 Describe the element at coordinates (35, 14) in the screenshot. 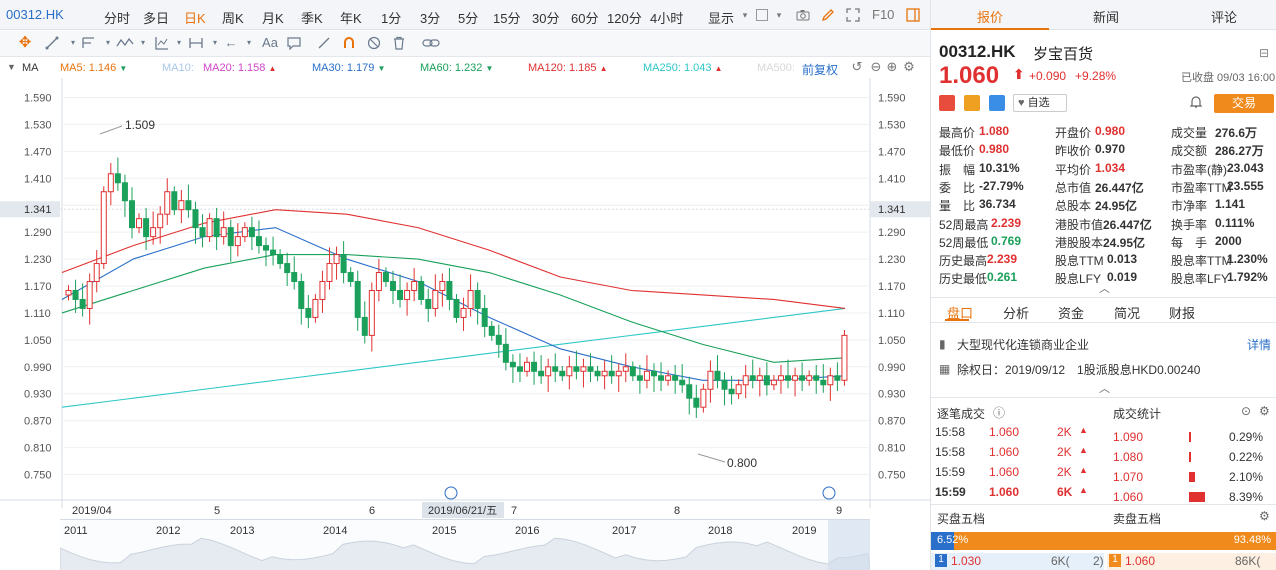

I see `symbol-label: 00312.HK` at that location.